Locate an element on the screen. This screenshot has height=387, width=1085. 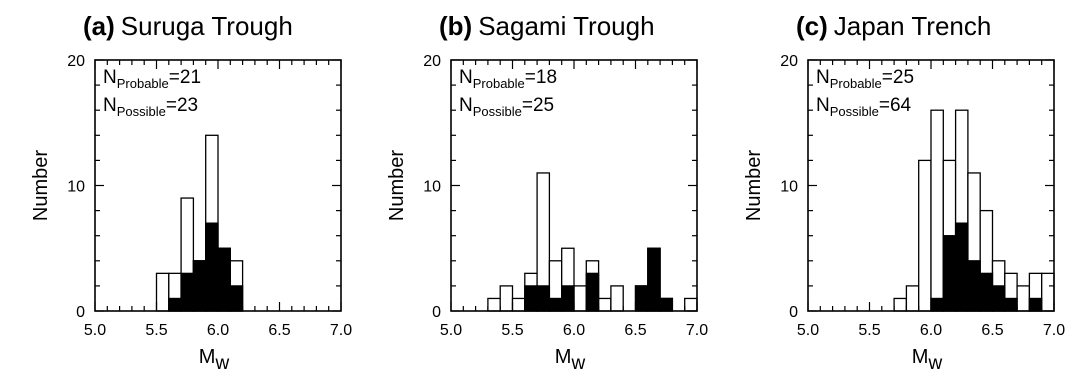
bar-s0-b15 is located at coordinates (691, 304).